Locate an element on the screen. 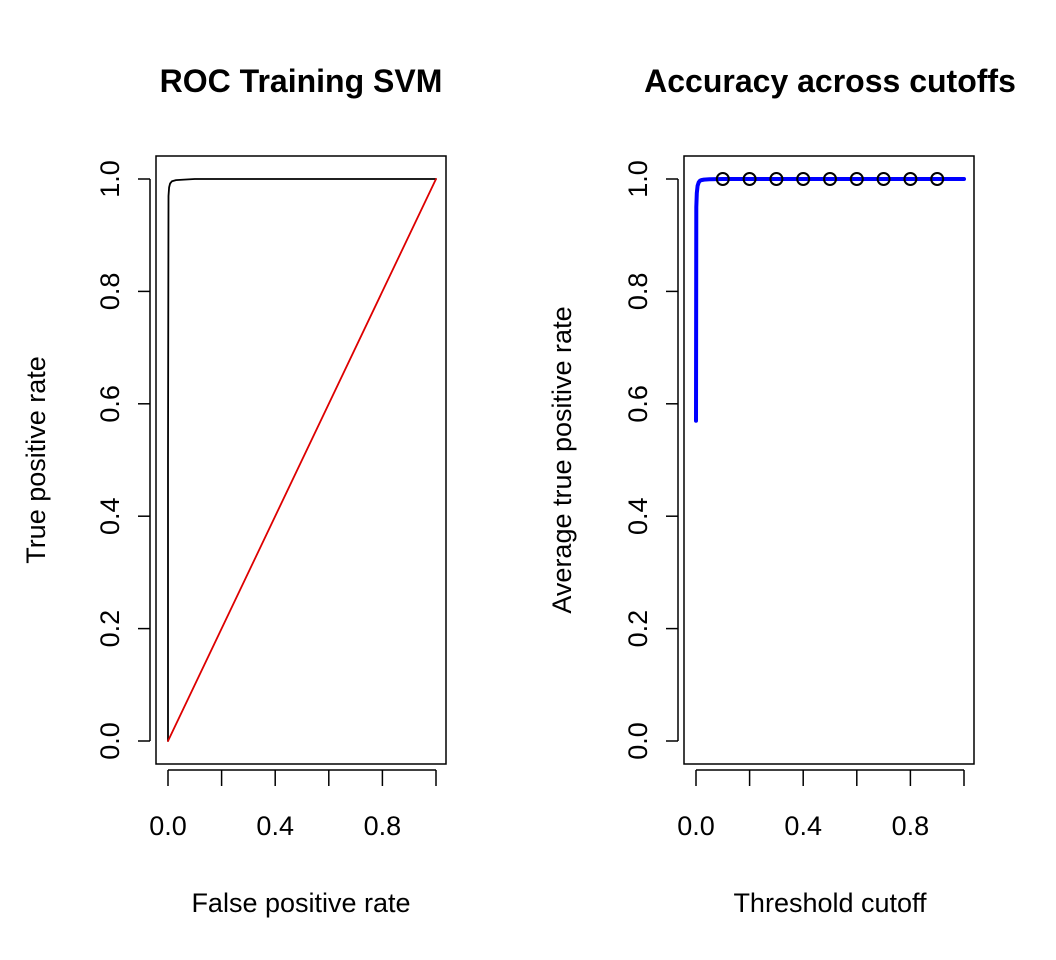  accuracy-y-tick-label: 0.4 is located at coordinates (638, 516).